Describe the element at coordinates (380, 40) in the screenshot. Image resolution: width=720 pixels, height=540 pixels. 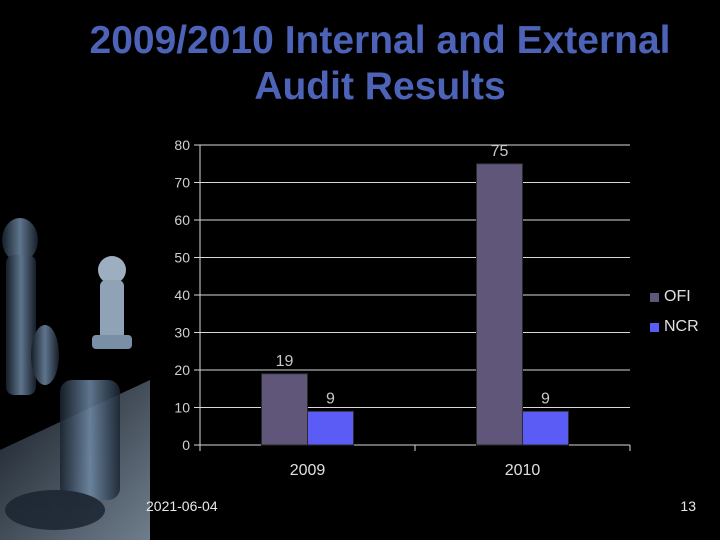
I see `slide-title-line1: 2009/2010 Internal and External` at that location.